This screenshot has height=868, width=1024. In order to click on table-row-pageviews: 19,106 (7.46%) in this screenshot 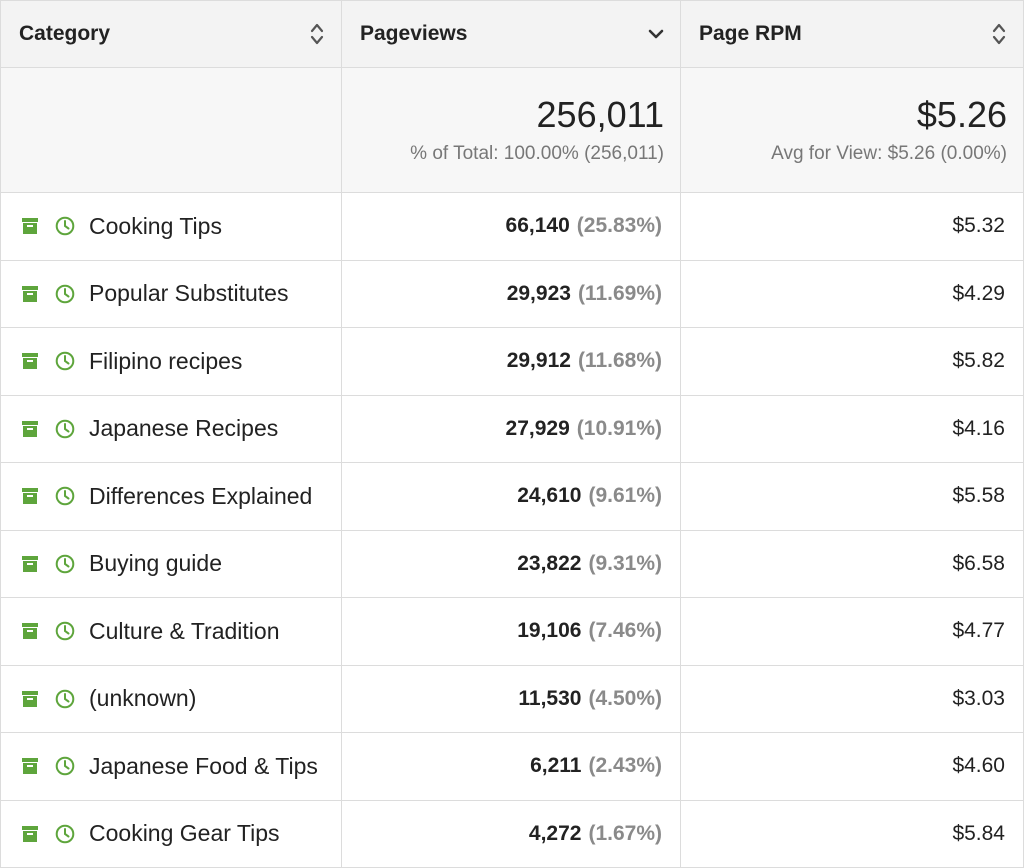, I will do `click(511, 632)`.